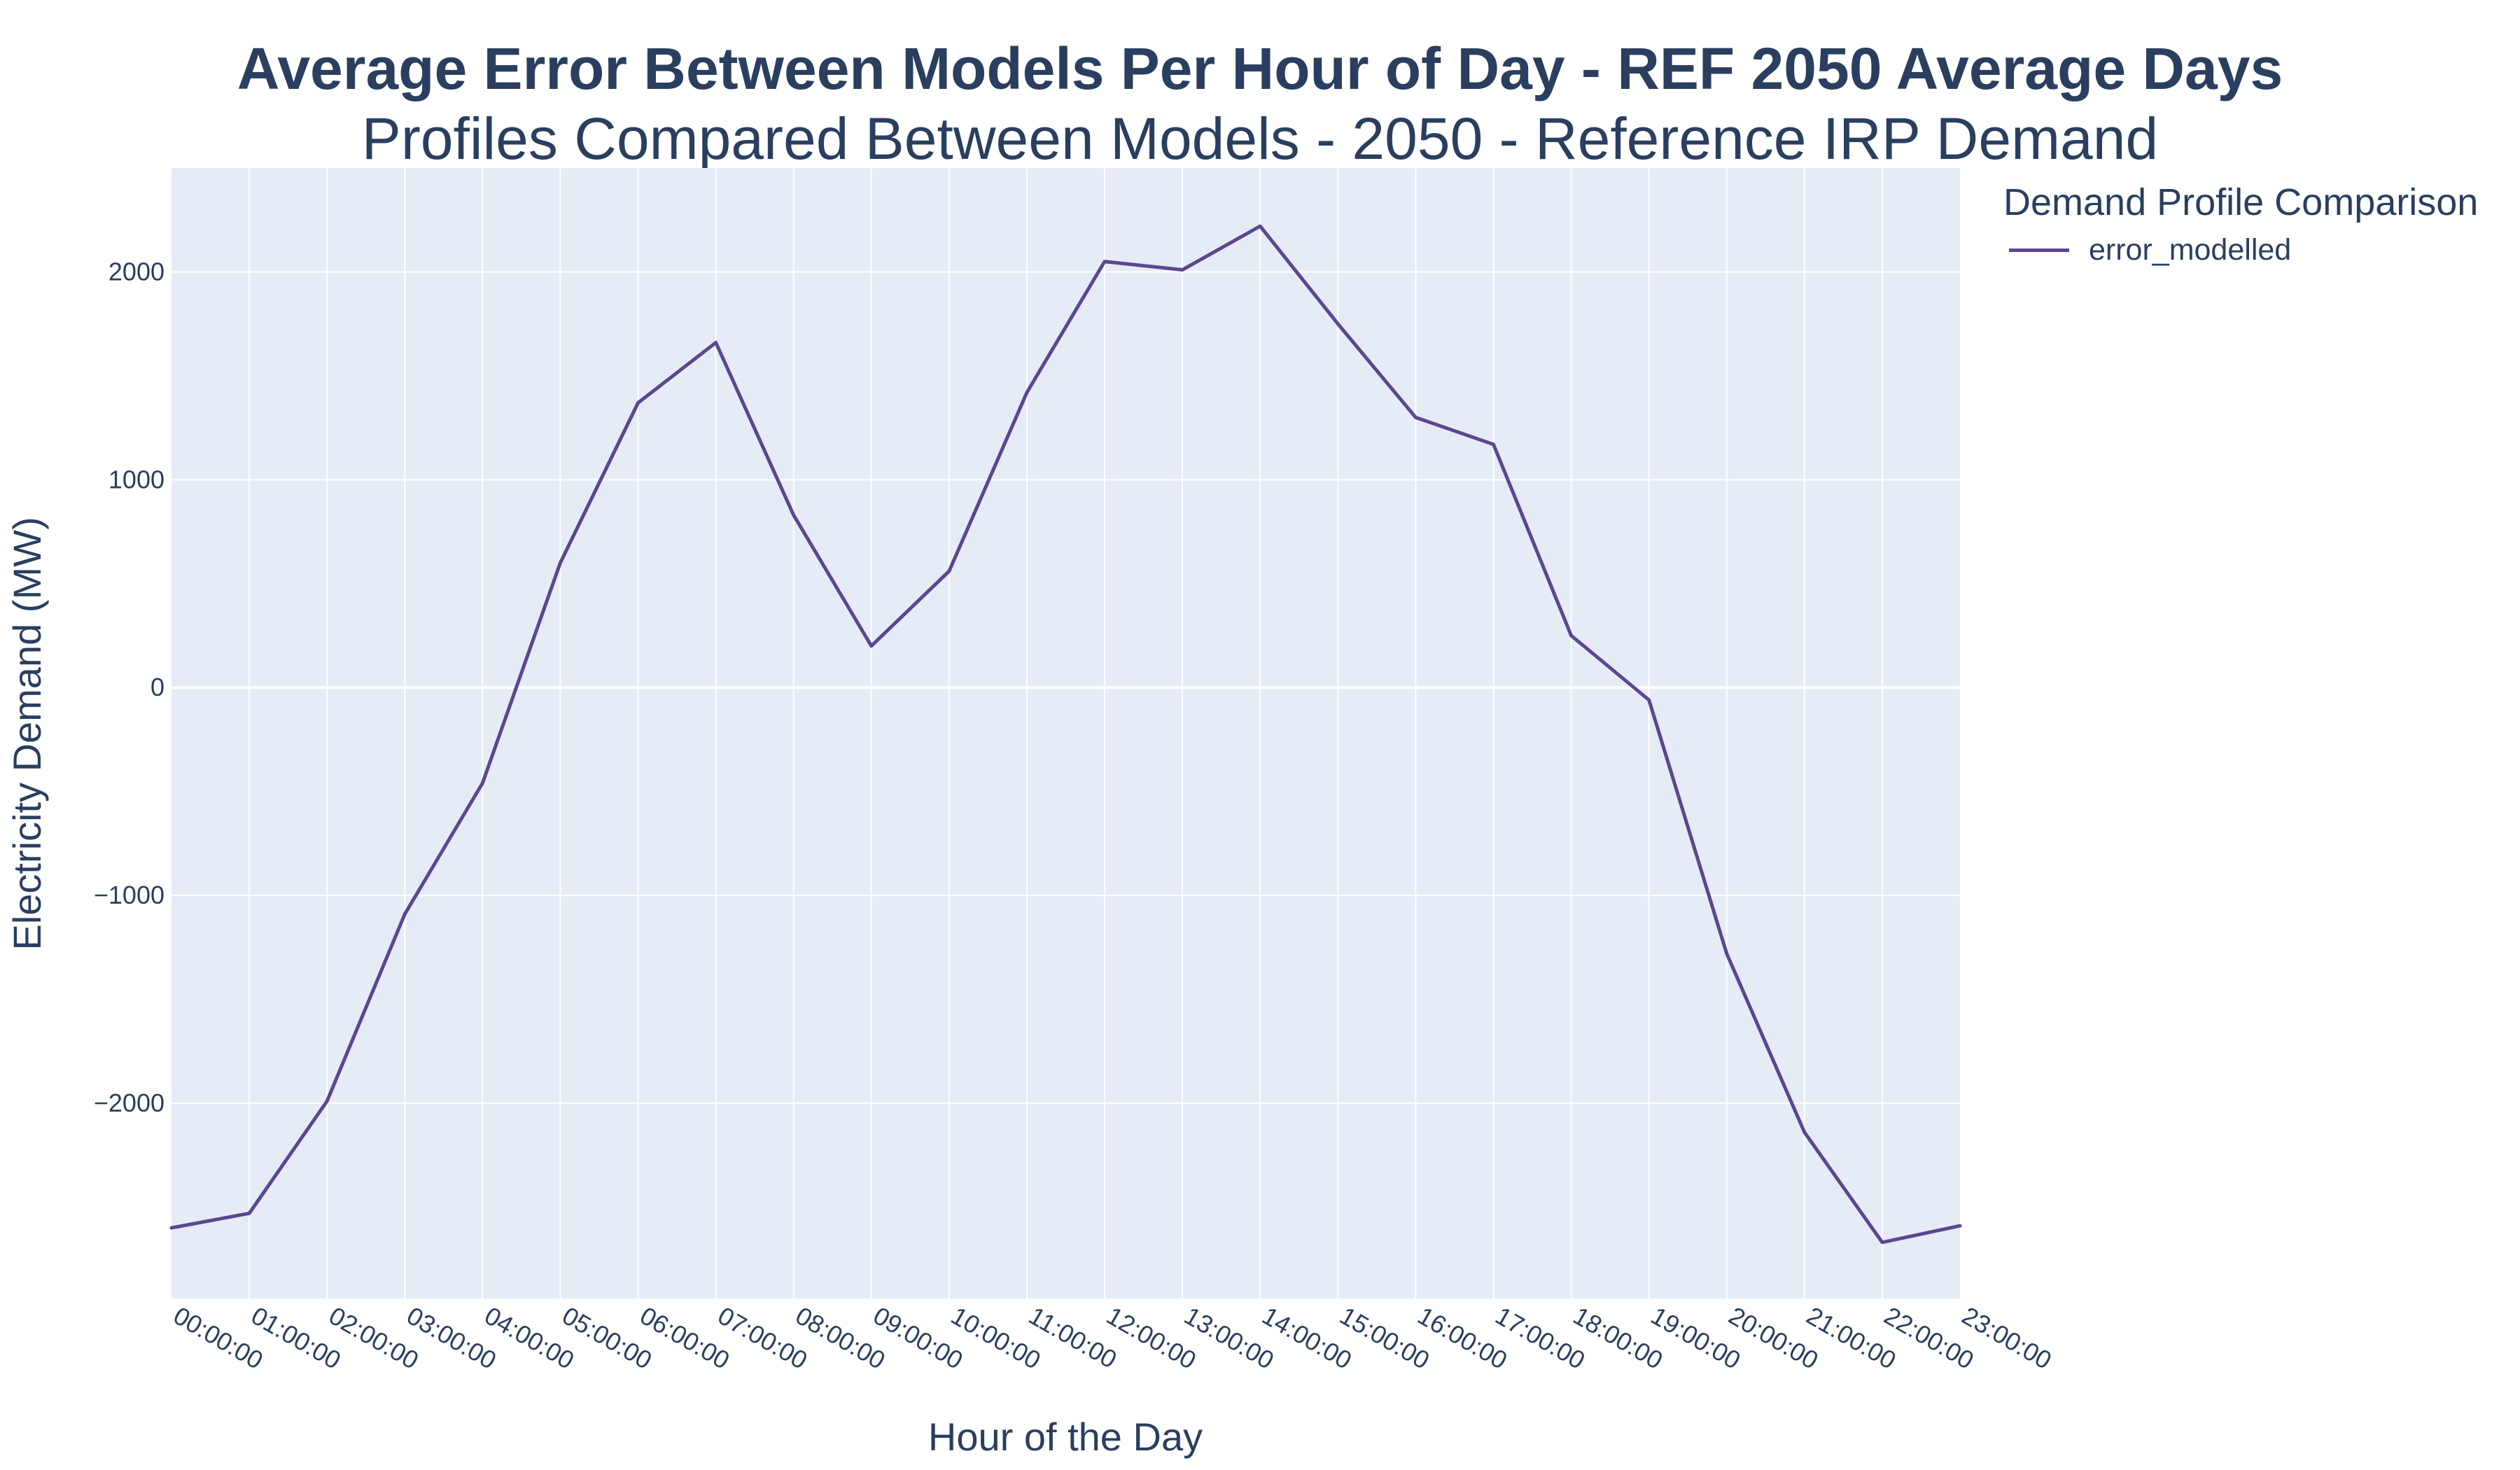 The height and width of the screenshot is (1470, 2520). I want to click on x-tick-label: 17:00:00, so click(1540, 1338).